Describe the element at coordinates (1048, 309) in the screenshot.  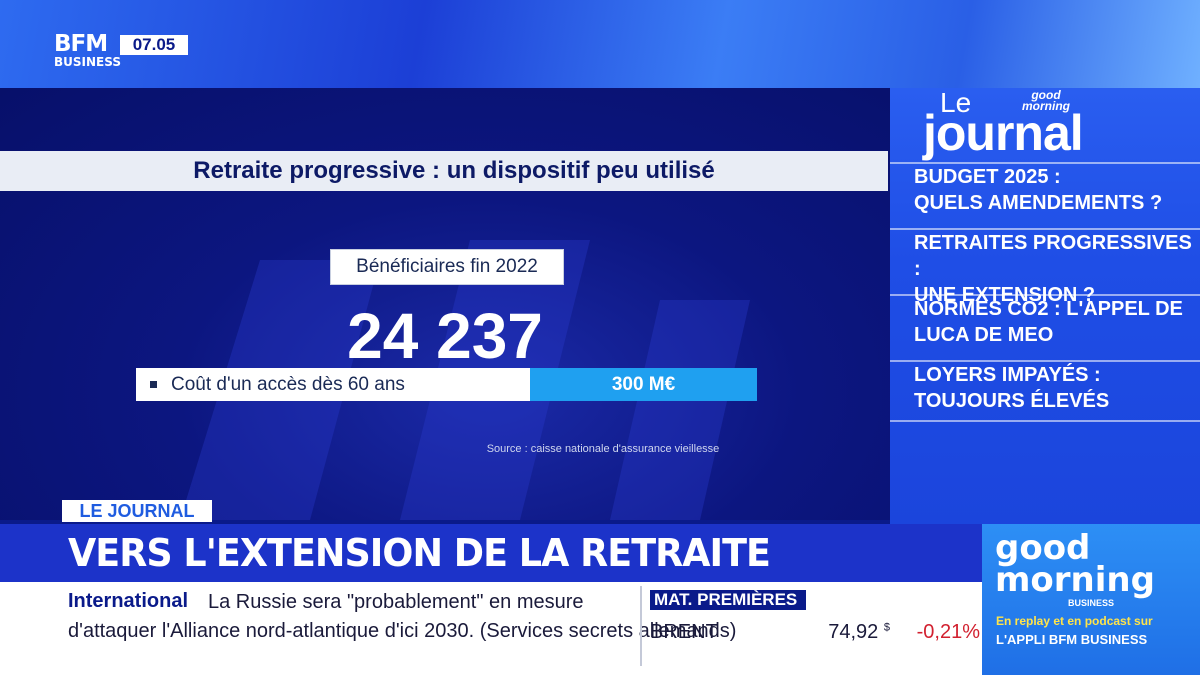
I see `headline-line1: NORMES CO2 : L'APPEL DE` at that location.